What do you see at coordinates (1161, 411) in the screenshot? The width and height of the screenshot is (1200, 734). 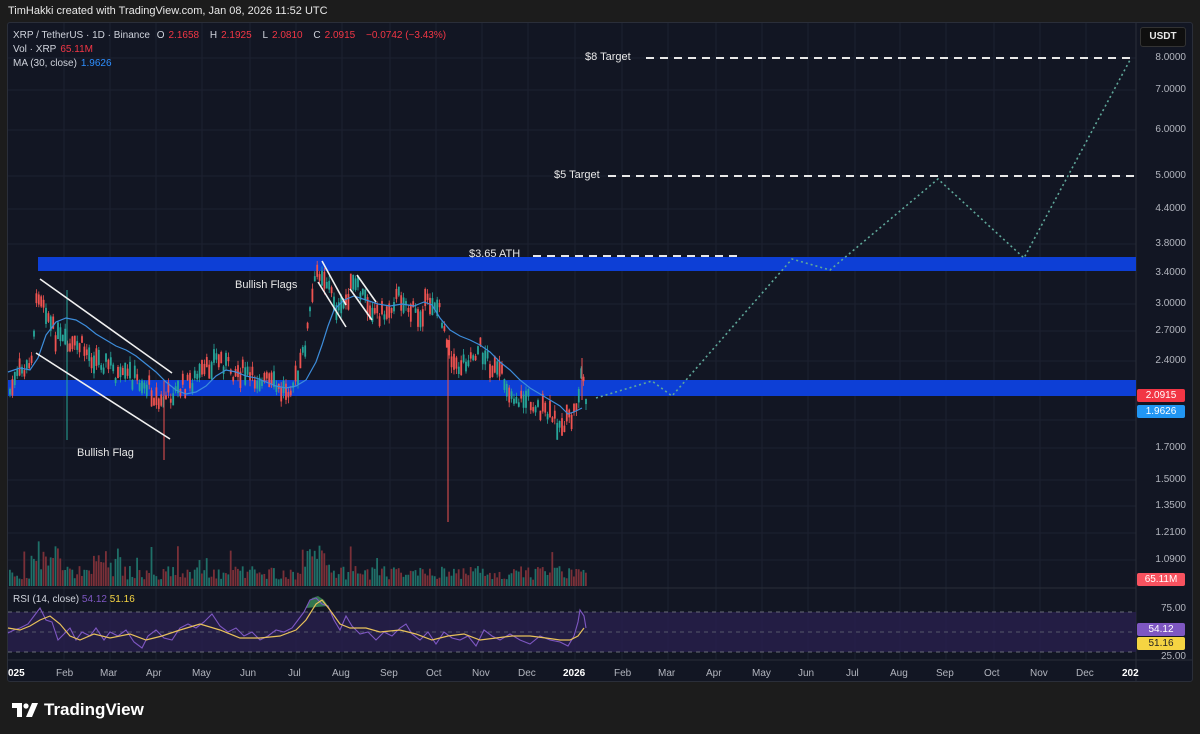 I see `ma-price-tag: 1.9626` at bounding box center [1161, 411].